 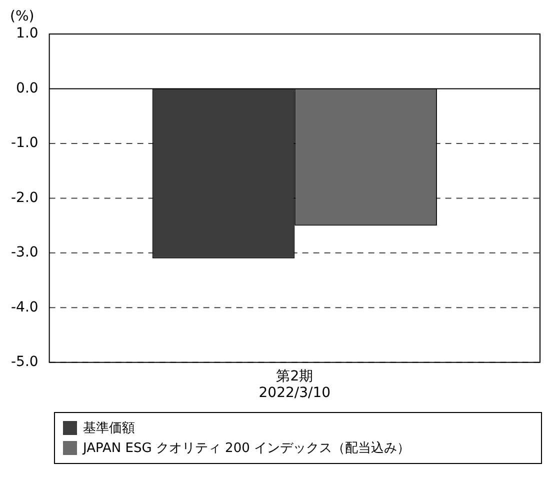 I want to click on legend-label: JAPAN ESG クオリティ 200 インデックス（配当込み）, so click(x=246, y=448).